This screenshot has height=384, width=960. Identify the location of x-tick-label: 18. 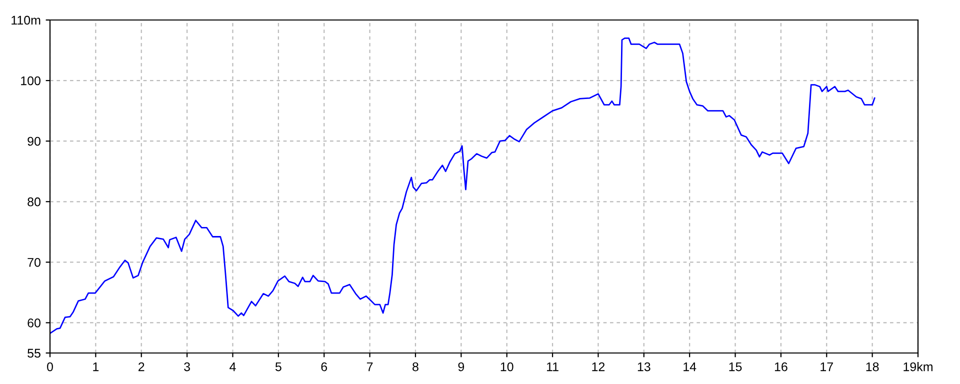
(872, 367).